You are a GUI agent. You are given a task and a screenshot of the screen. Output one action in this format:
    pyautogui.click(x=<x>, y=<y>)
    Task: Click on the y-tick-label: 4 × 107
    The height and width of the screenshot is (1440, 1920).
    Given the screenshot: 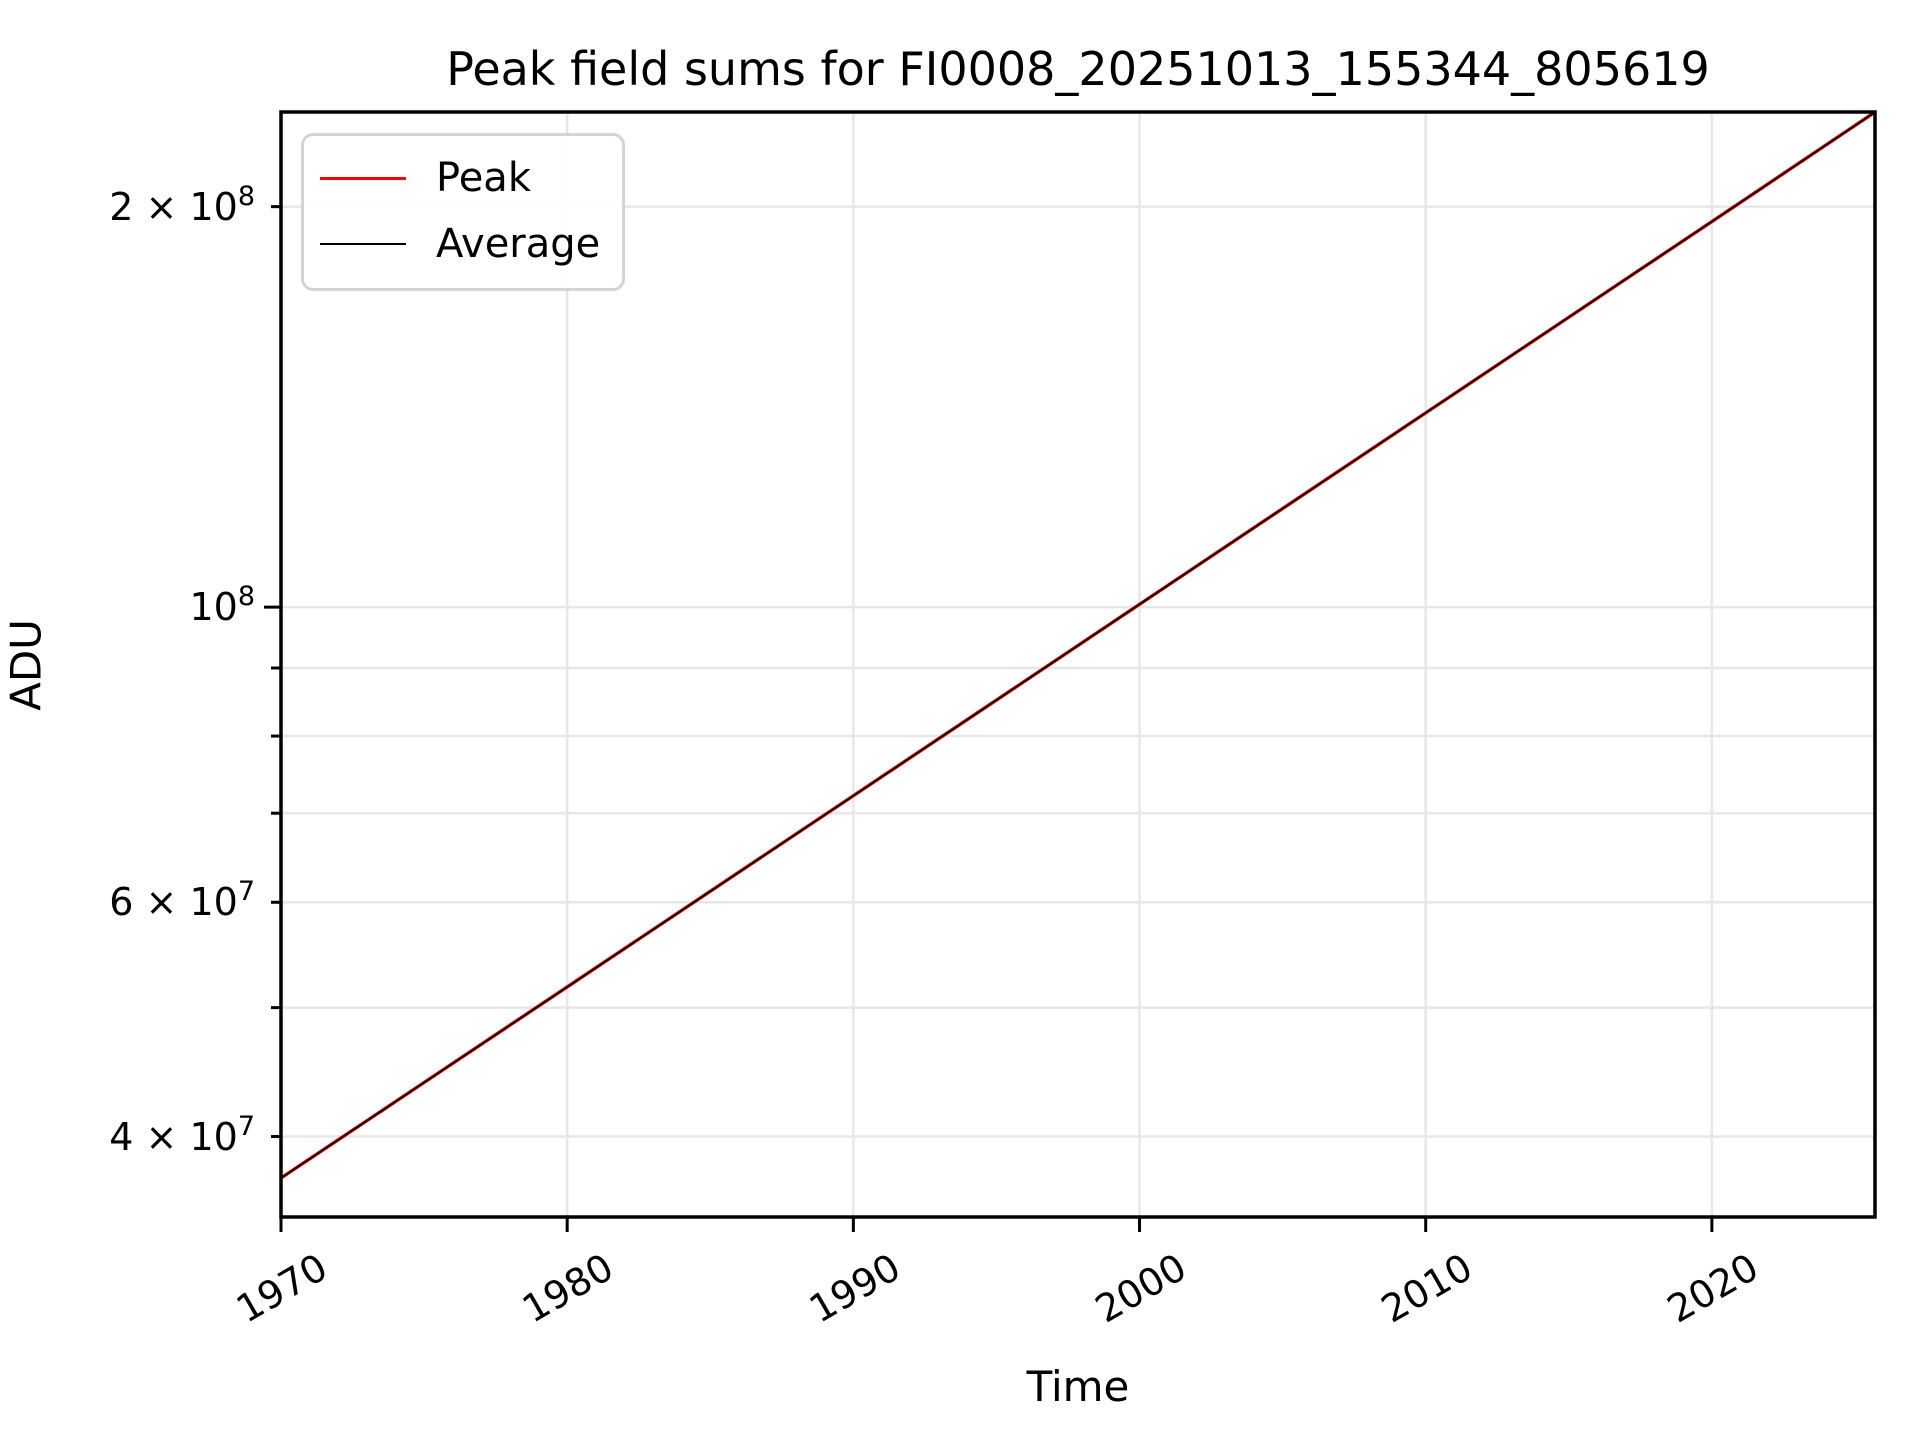 What is the action you would take?
    pyautogui.click(x=182, y=1135)
    